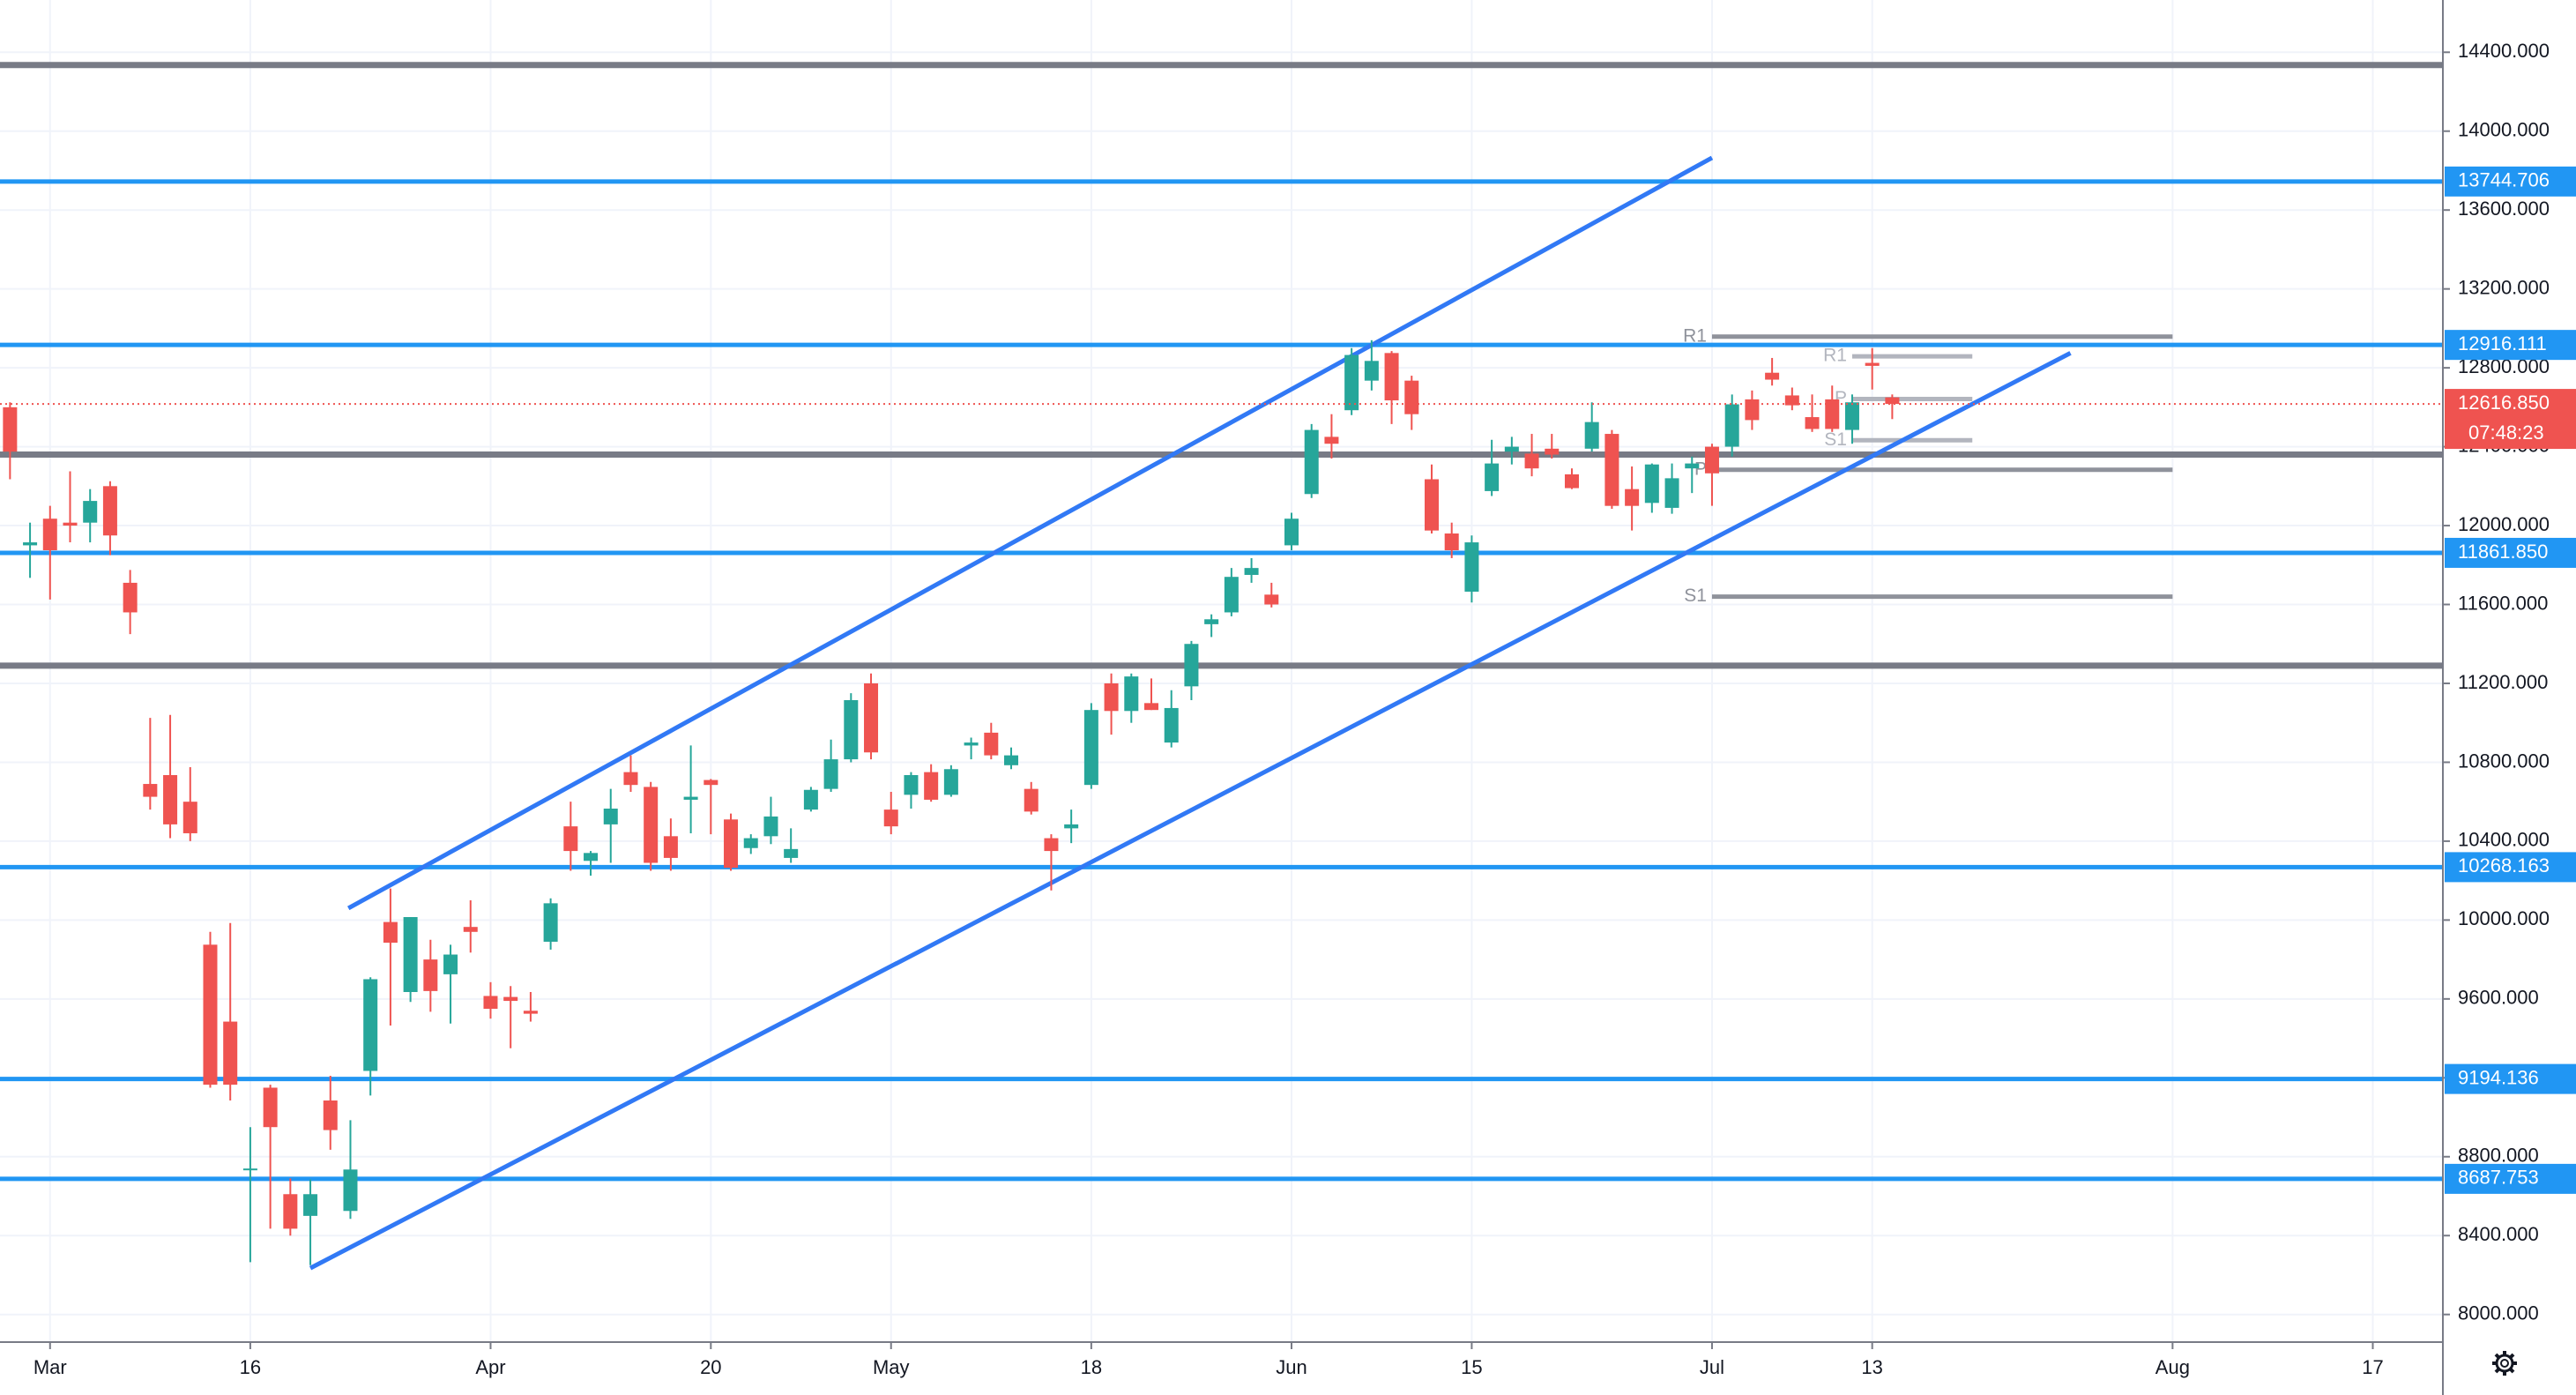 The width and height of the screenshot is (2576, 1395). I want to click on y-tick-label: 10000.000, so click(2504, 918).